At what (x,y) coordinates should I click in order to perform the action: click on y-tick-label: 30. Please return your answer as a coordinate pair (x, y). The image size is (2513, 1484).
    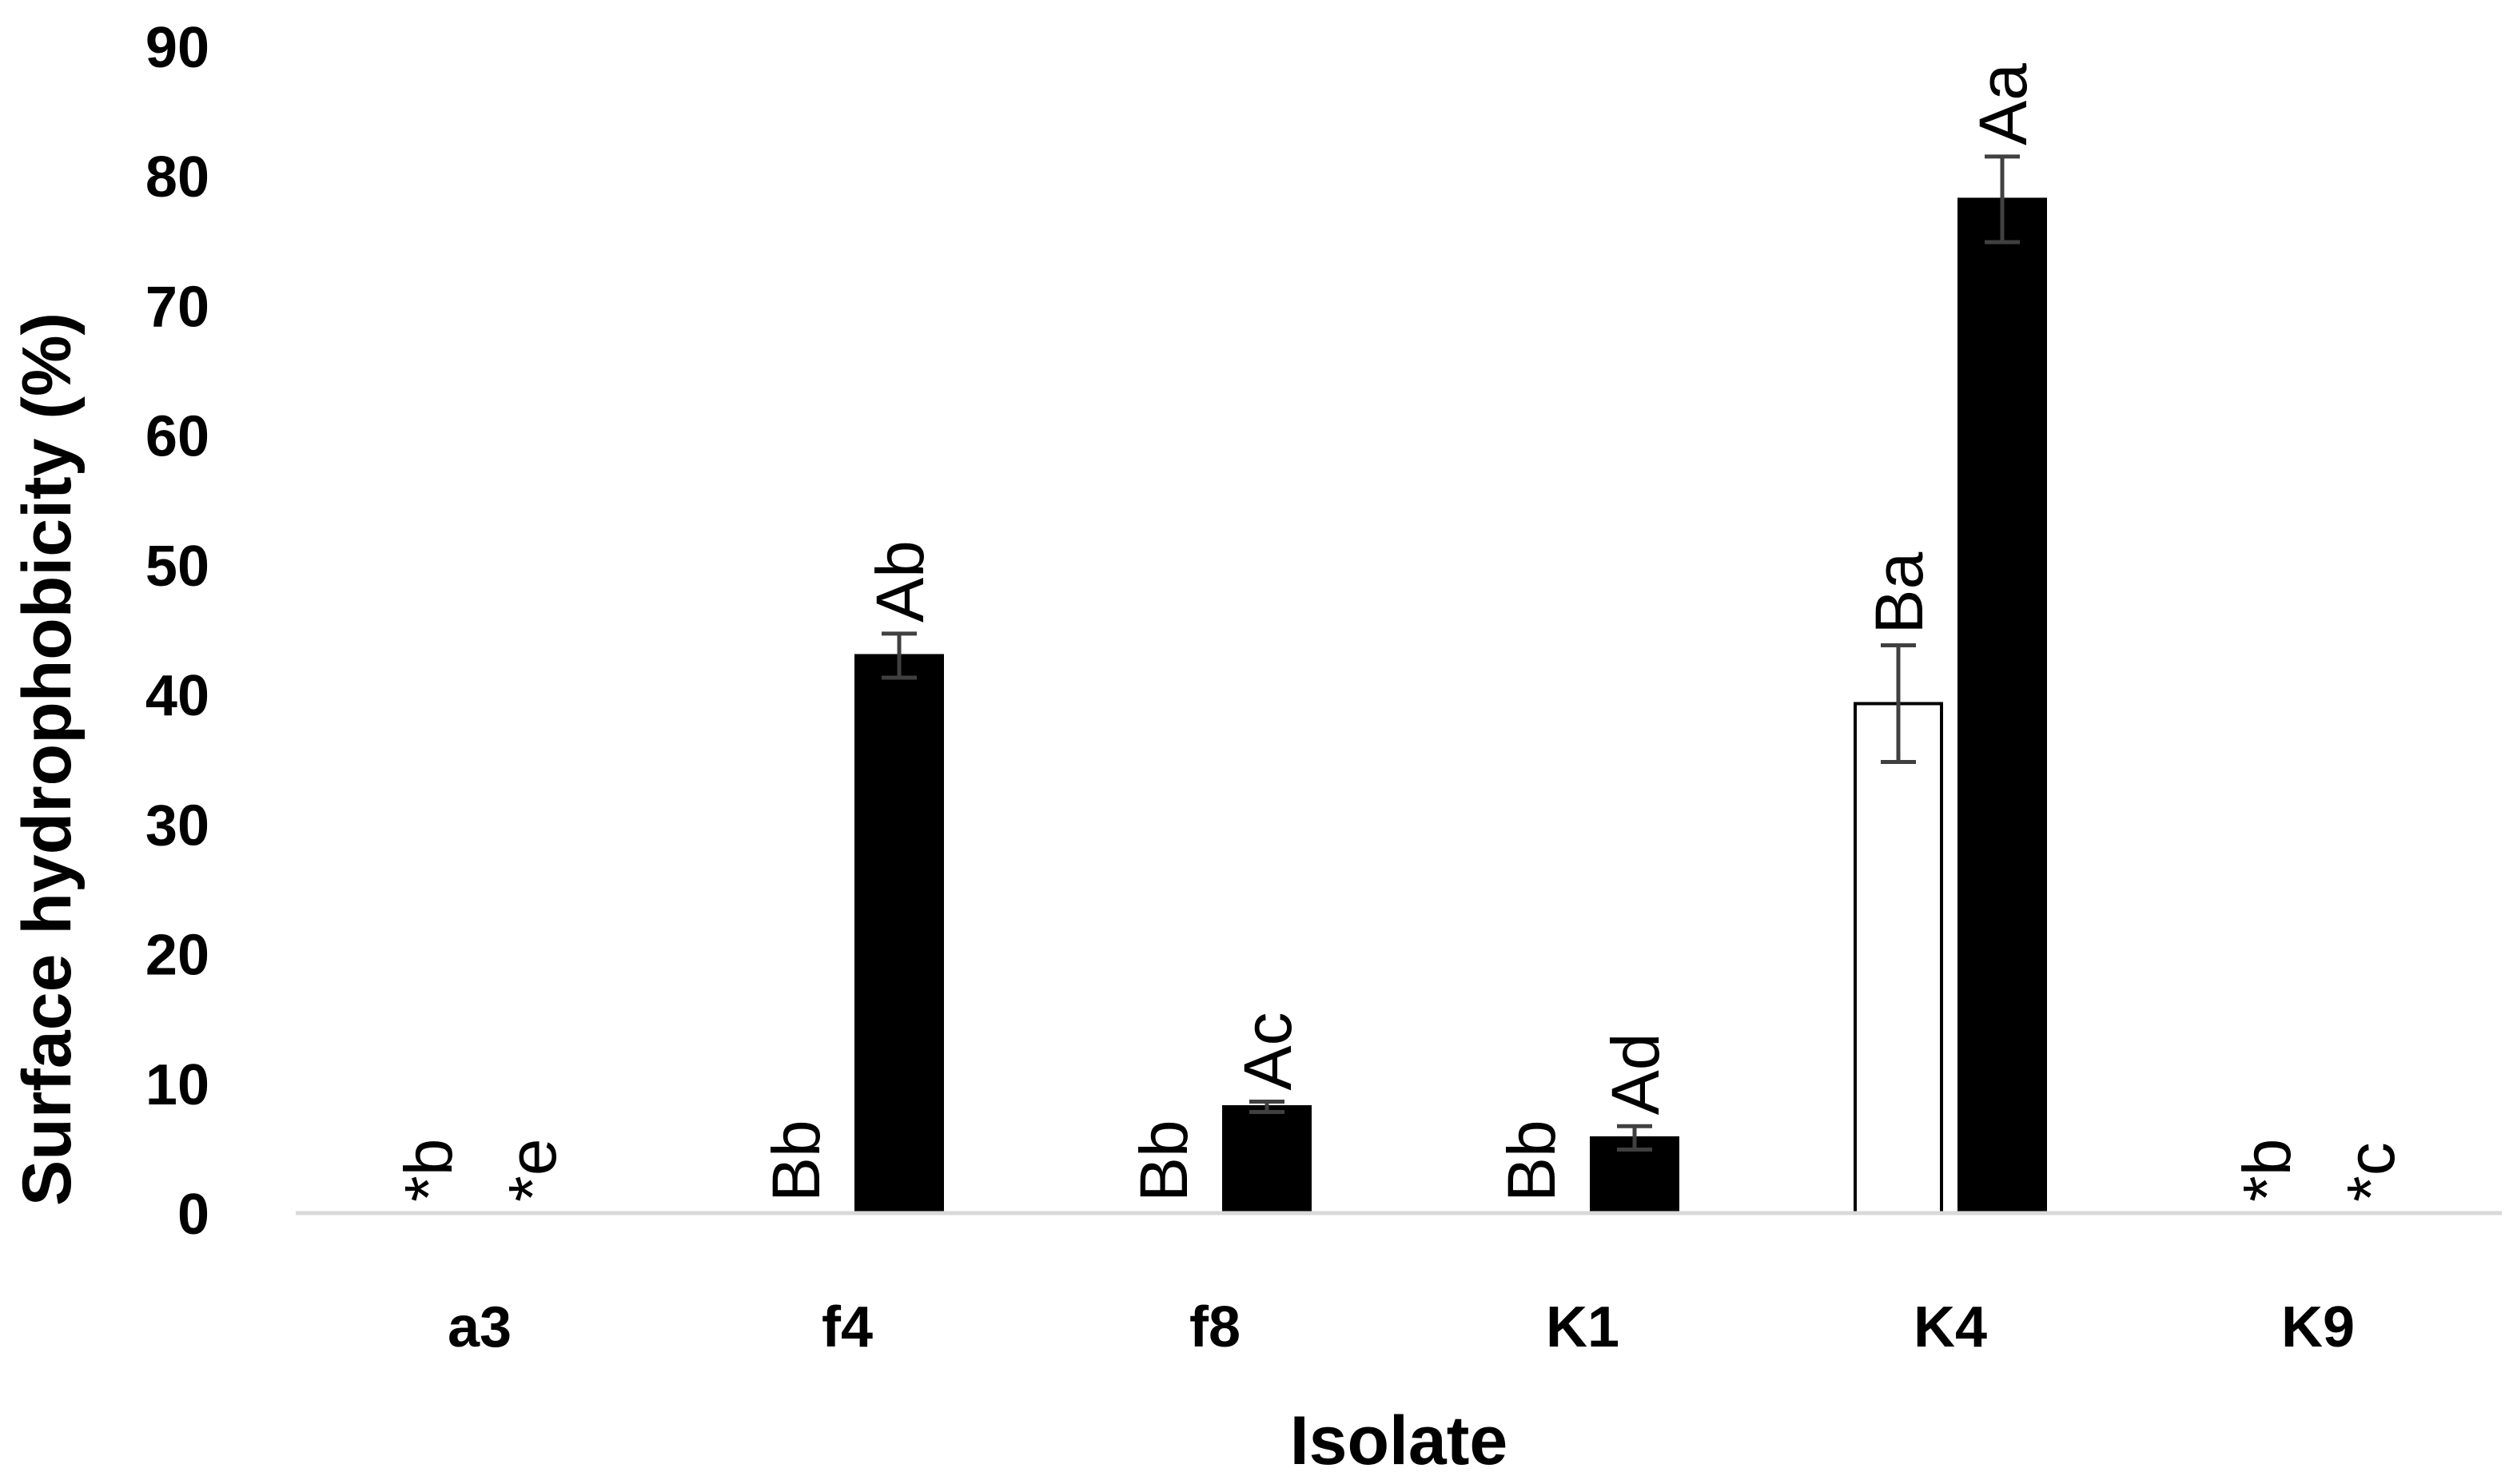
    Looking at the image, I should click on (177, 826).